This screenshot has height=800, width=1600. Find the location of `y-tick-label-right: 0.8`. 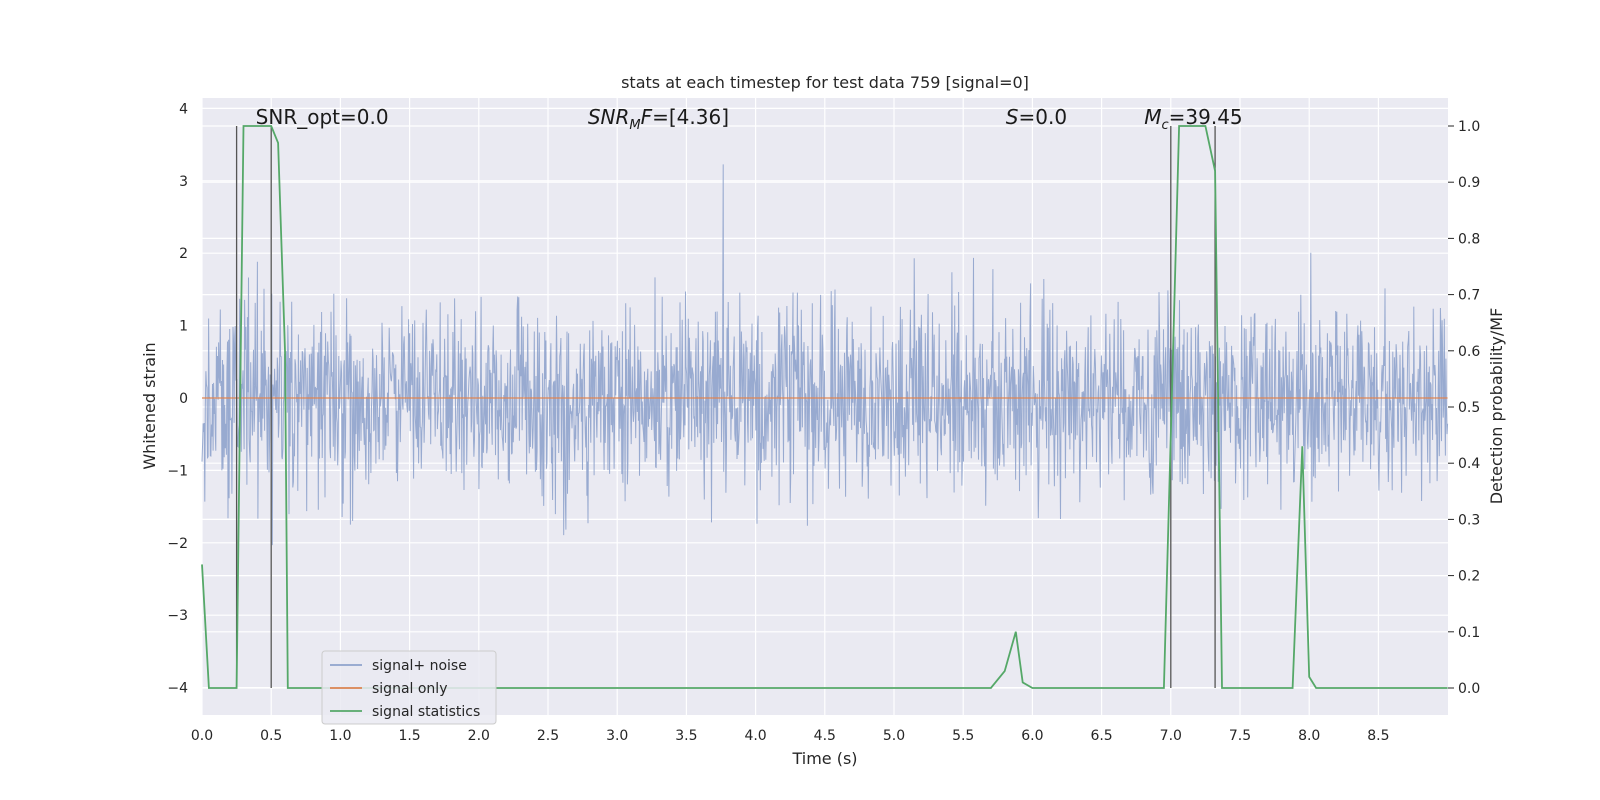

y-tick-label-right: 0.8 is located at coordinates (1469, 239).